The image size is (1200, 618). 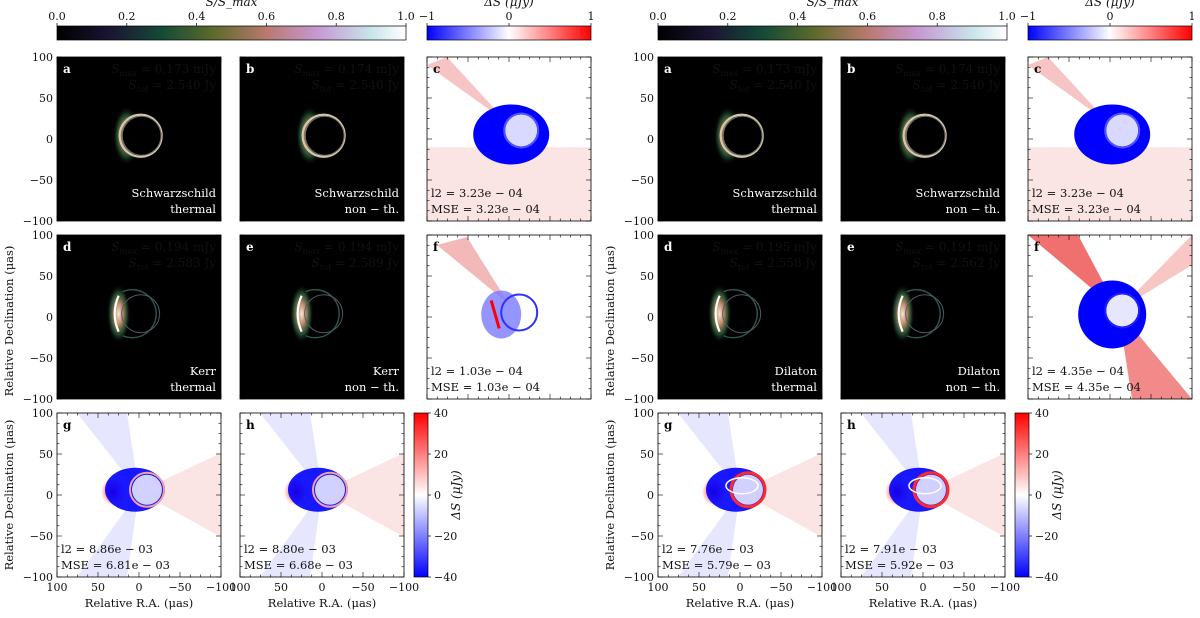 I want to click on l2-label: l2 = 3.23e − 04, so click(x=1078, y=193).